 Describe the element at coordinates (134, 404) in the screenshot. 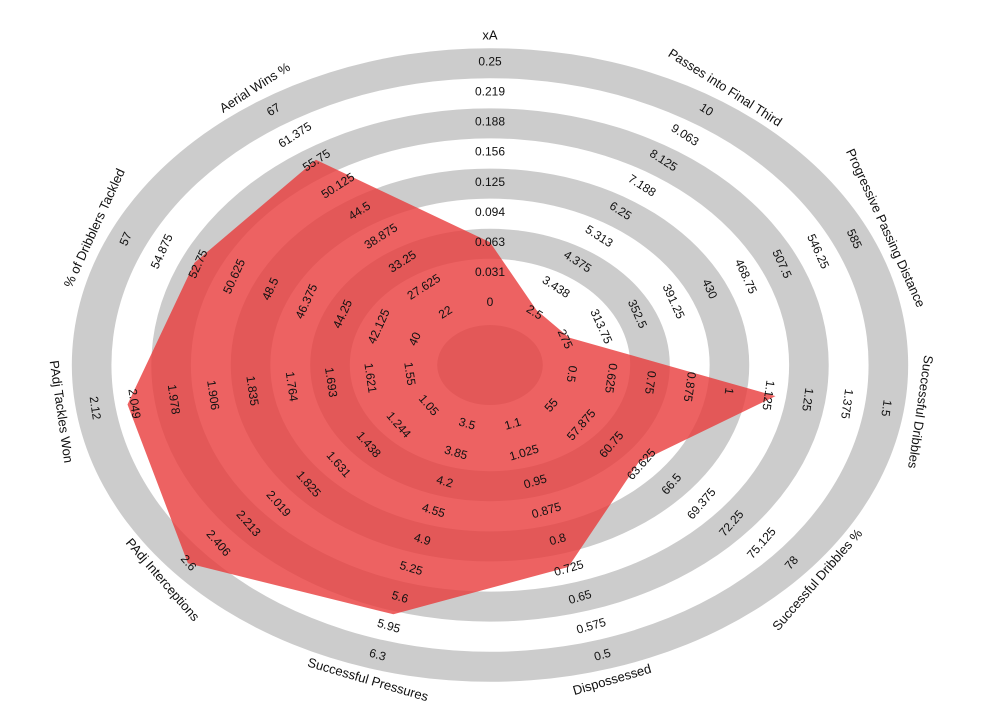

I see `tick-label: 2.049` at that location.